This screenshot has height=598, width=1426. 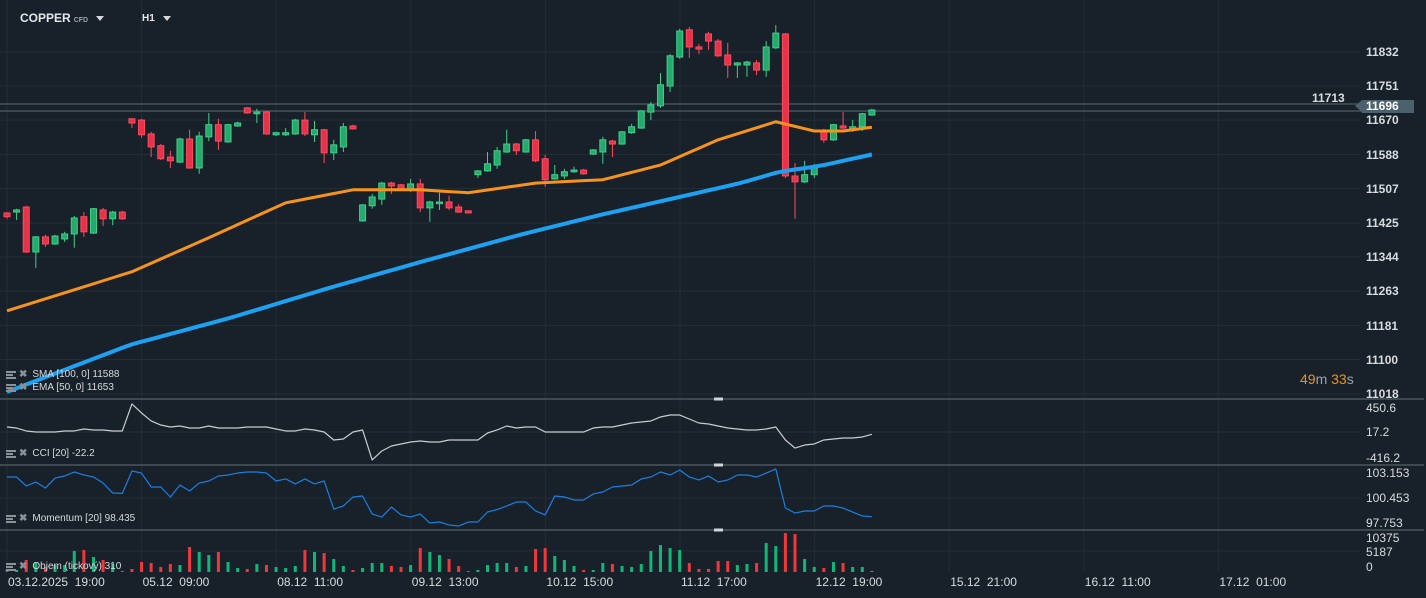 What do you see at coordinates (1382, 188) in the screenshot?
I see `price-axis-label: 11507` at bounding box center [1382, 188].